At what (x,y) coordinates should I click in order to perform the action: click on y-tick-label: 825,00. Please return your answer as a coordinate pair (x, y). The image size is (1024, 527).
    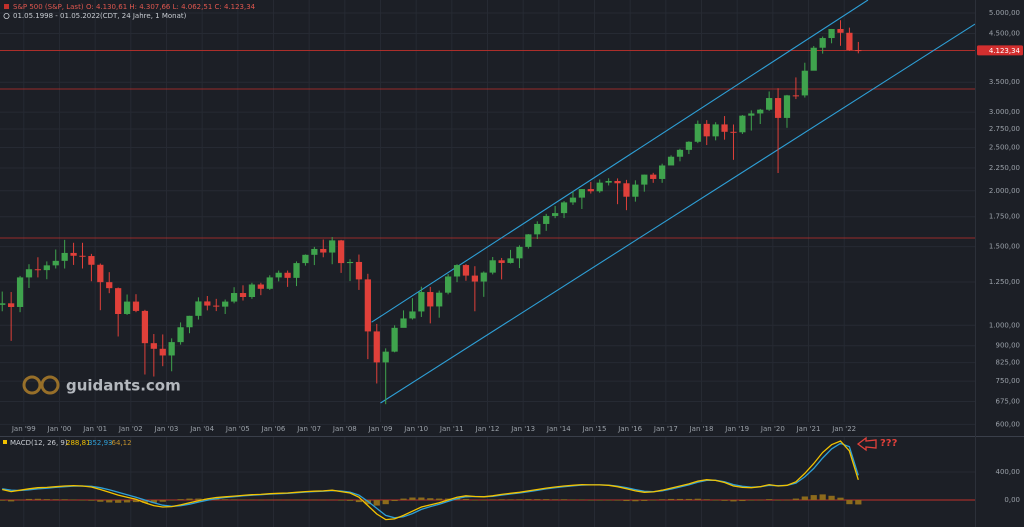
    Looking at the image, I should click on (1008, 363).